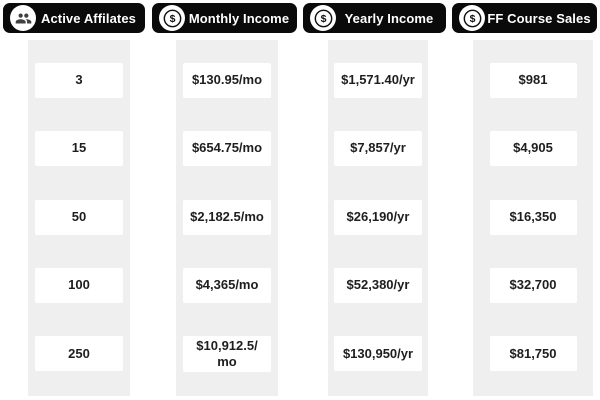 The height and width of the screenshot is (400, 600). I want to click on value-card: $26,190/yr, so click(378, 217).